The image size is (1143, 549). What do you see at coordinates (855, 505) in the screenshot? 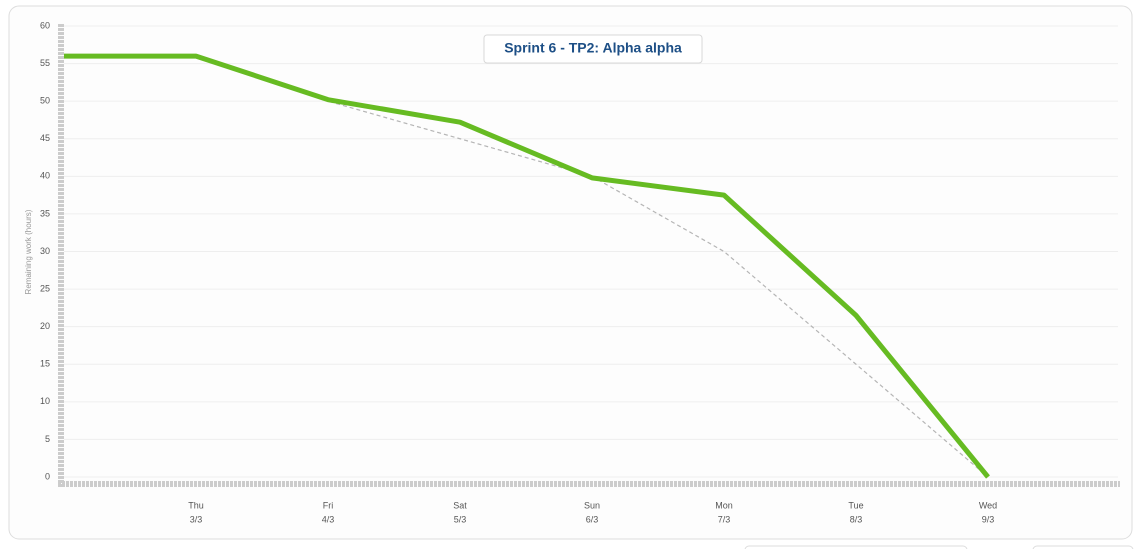
I see `x-tick-label: Tue` at bounding box center [855, 505].